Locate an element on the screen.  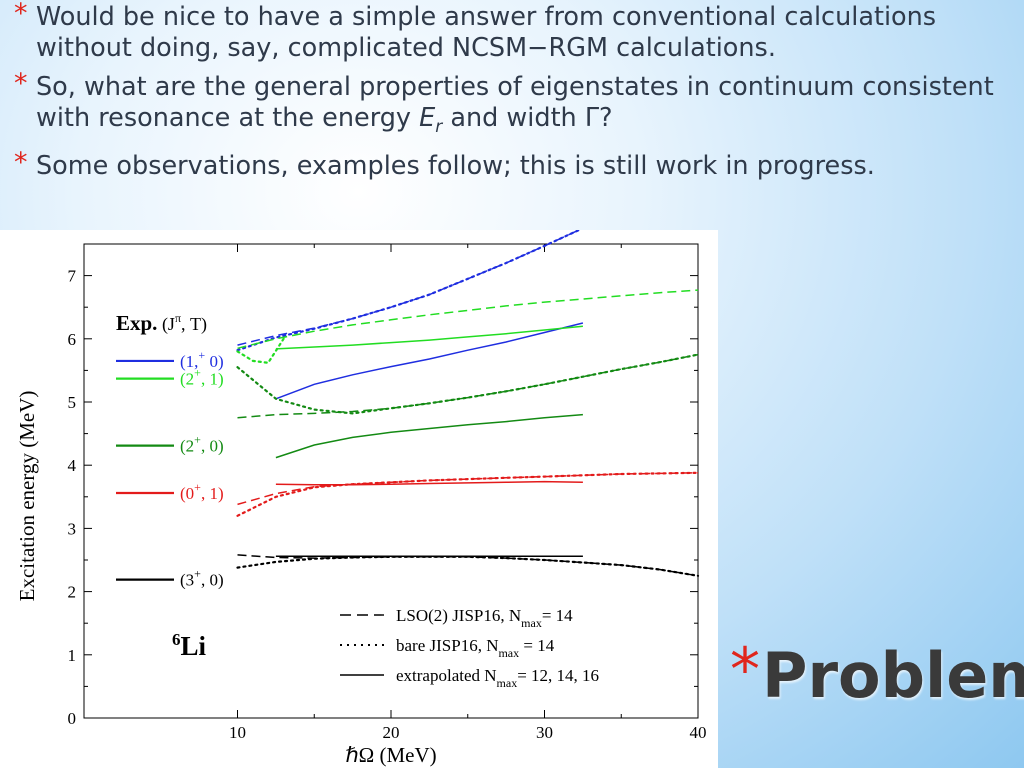
exp-legend-header: Exp. (Jπ, T) is located at coordinates (161, 323).